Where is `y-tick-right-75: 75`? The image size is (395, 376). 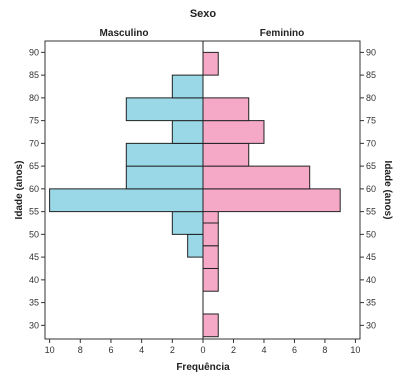 y-tick-right-75: 75 is located at coordinates (371, 121).